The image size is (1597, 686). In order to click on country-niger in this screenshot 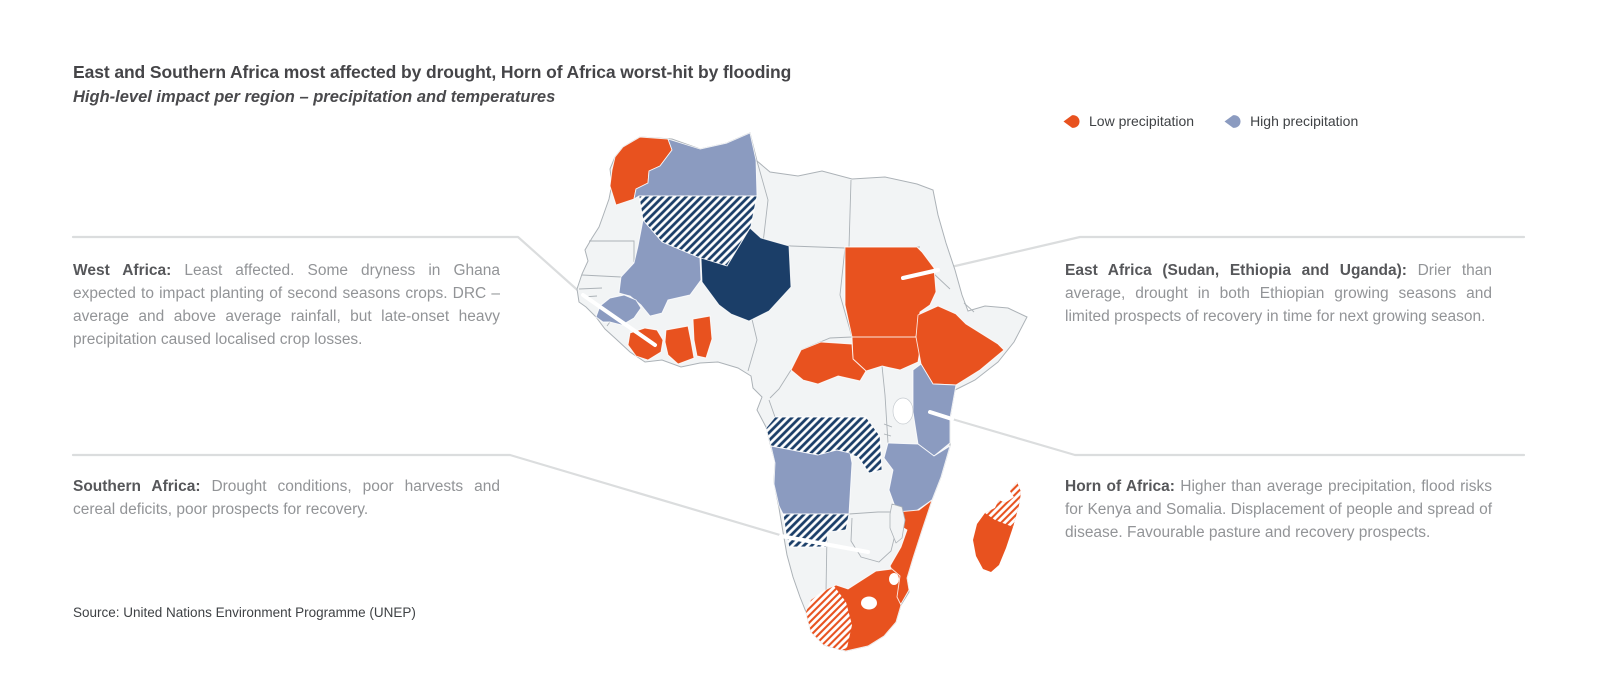, I will do `click(746, 274)`.